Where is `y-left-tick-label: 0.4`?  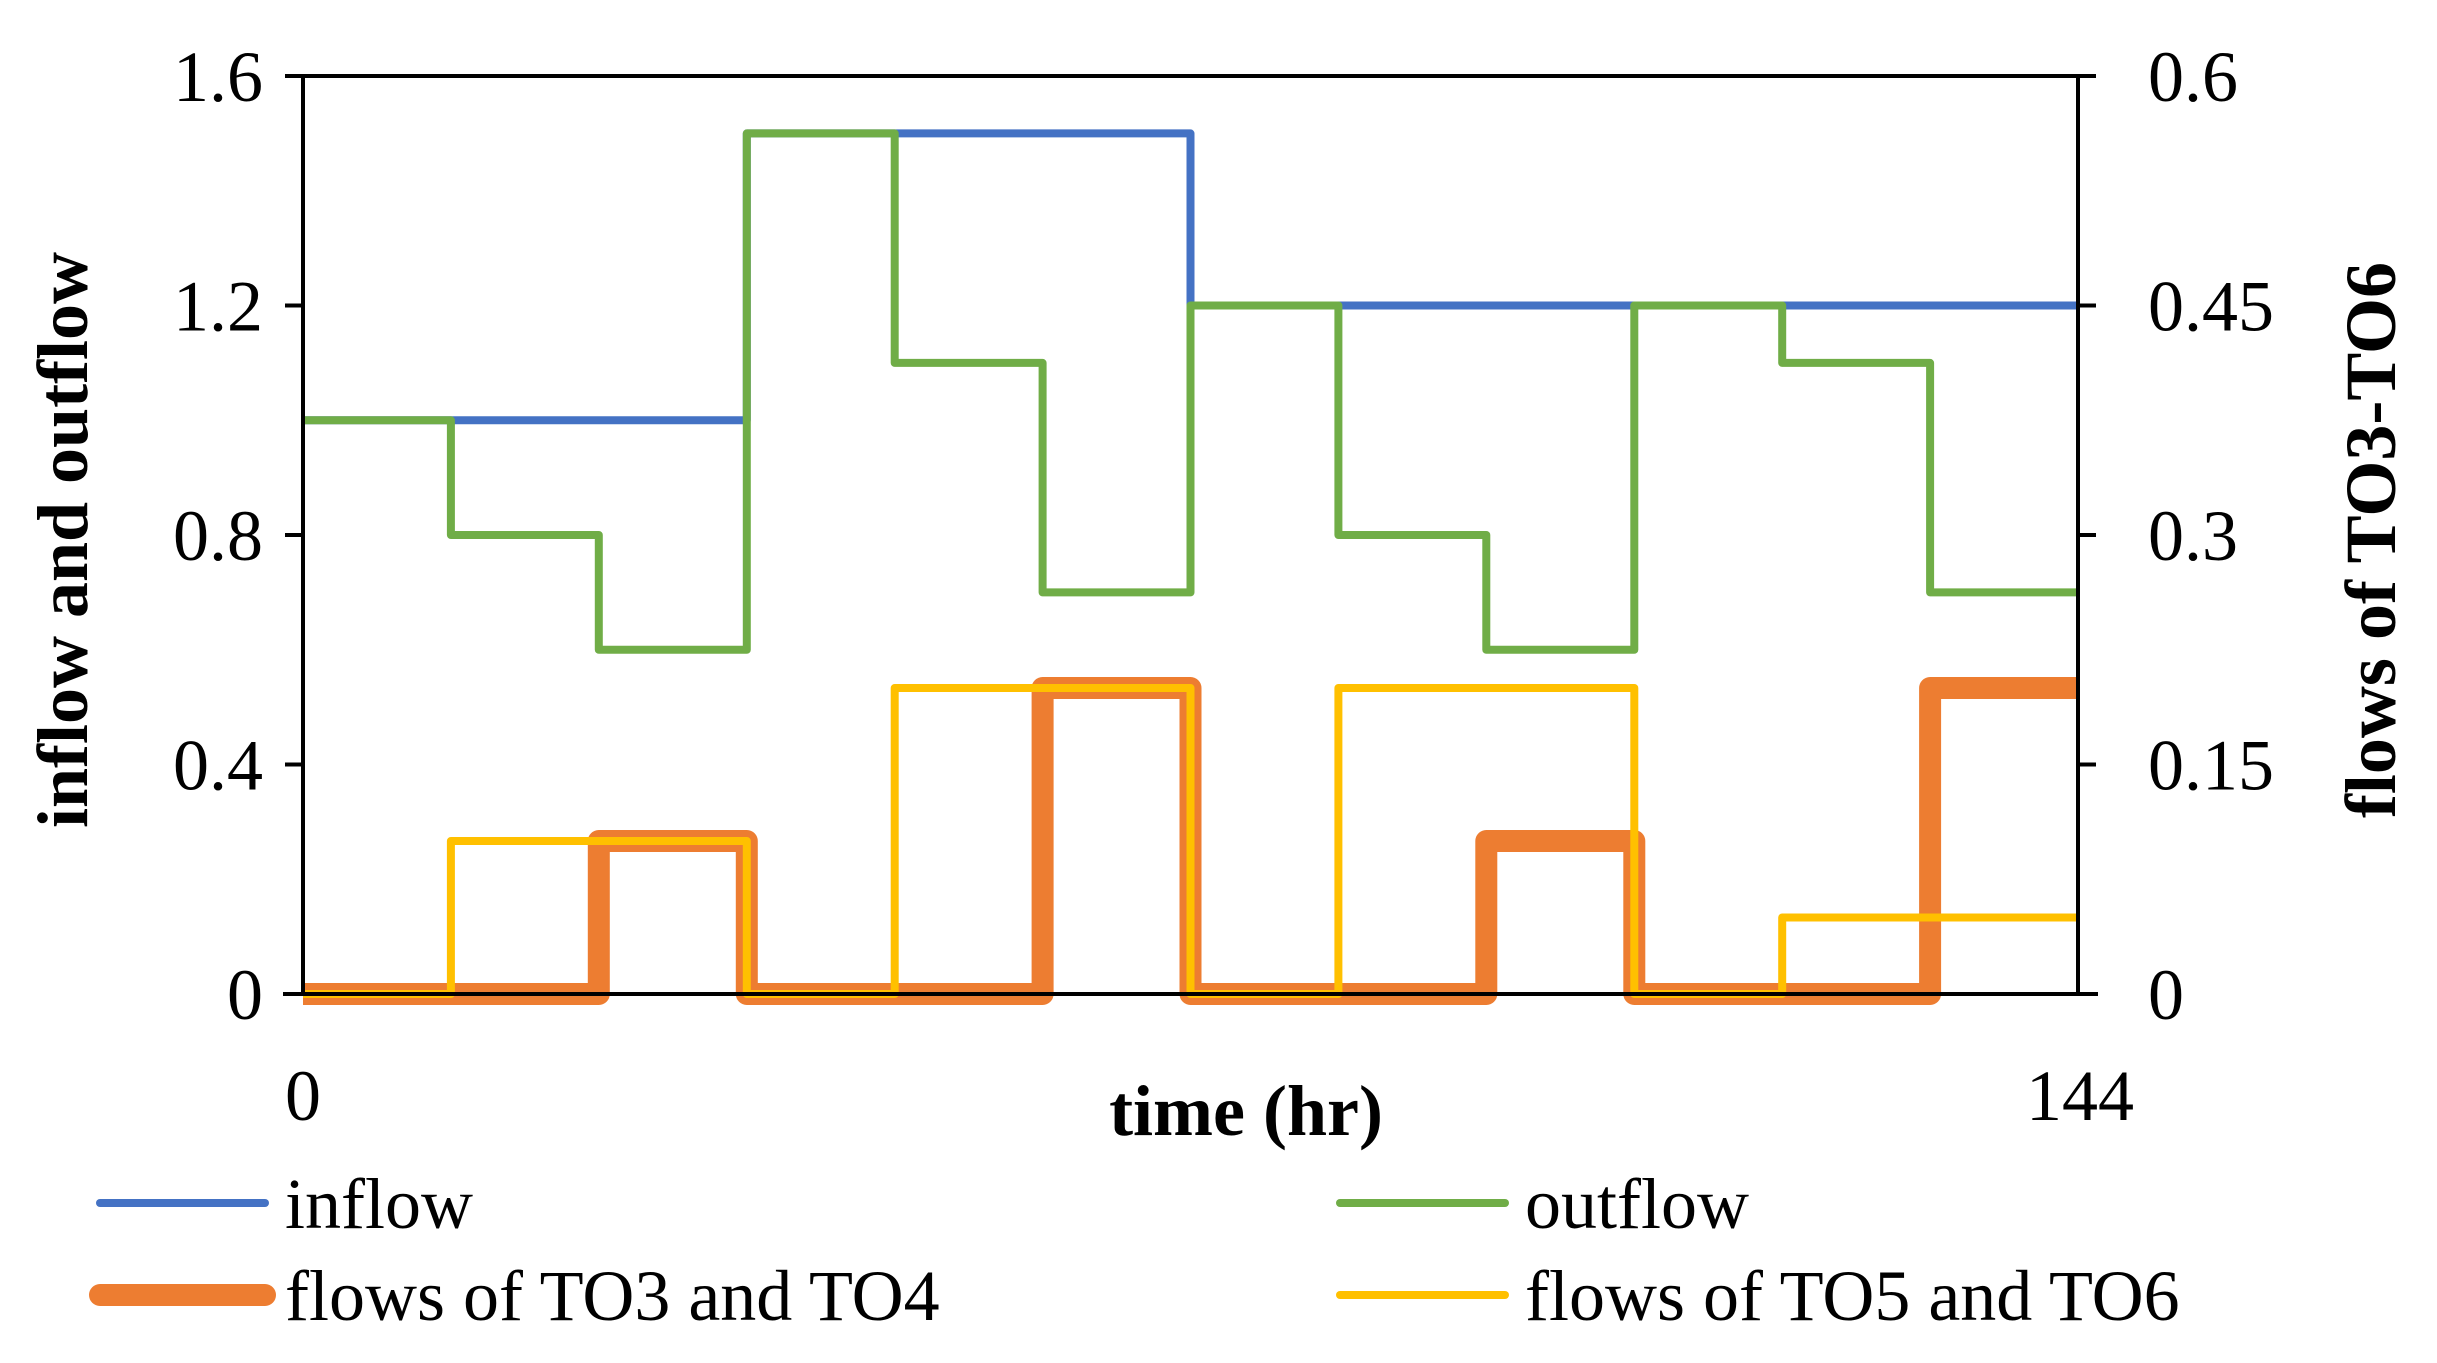
y-left-tick-label: 0.4 is located at coordinates (218, 766).